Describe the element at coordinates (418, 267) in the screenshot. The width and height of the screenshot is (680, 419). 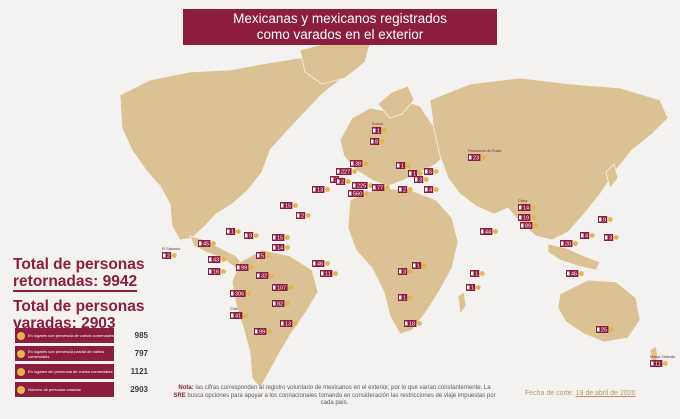
I see `marker-value: 1` at that location.